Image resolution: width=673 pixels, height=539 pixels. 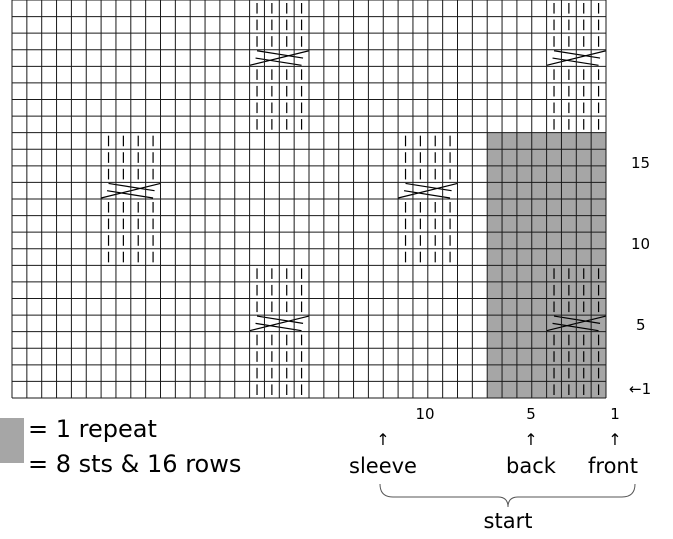 What do you see at coordinates (640, 244) in the screenshot?
I see `row-number-10: 10` at bounding box center [640, 244].